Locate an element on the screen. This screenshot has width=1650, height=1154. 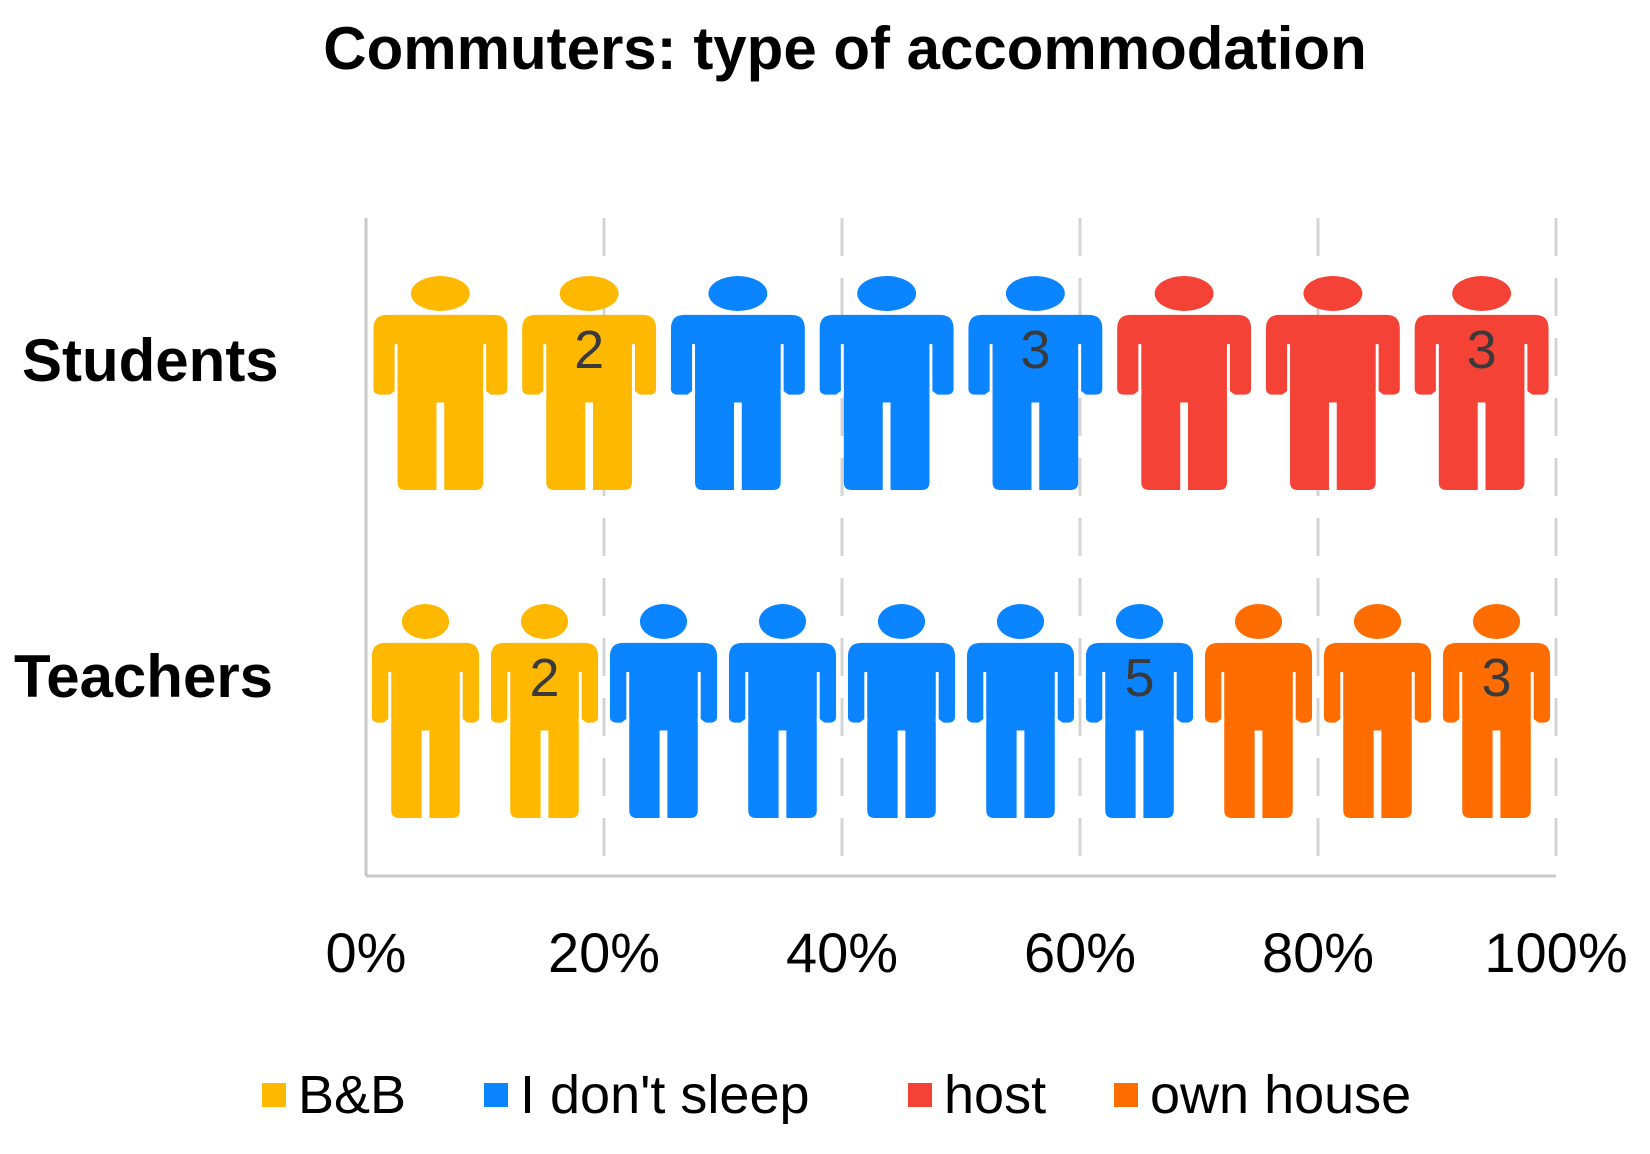
x-tick-label: 20% is located at coordinates (604, 952).